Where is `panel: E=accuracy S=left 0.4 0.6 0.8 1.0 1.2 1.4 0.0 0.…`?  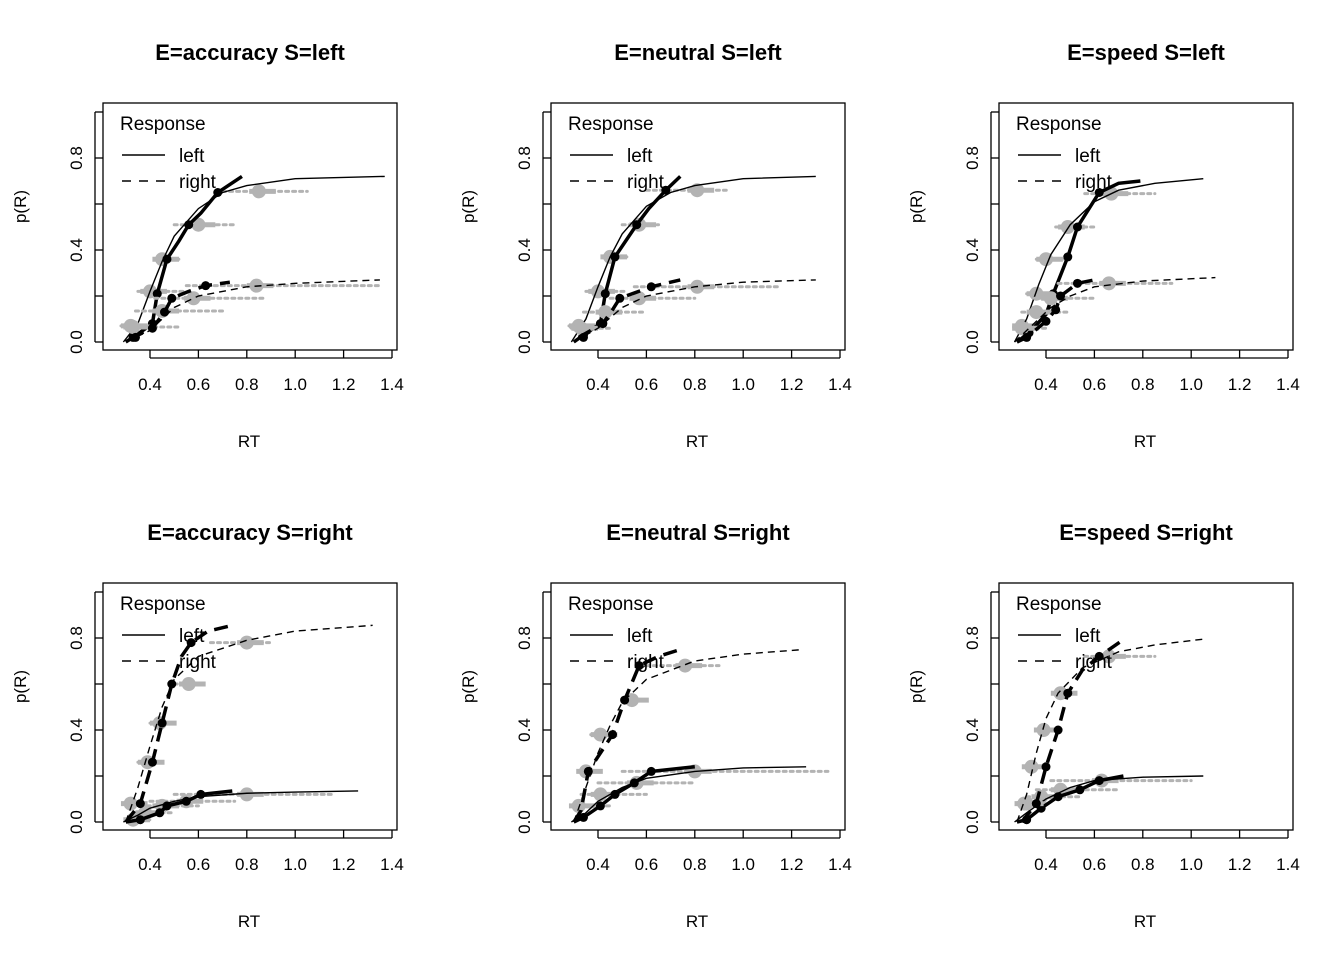 panel: E=accuracy S=left 0.4 0.6 0.8 1.0 1.2 1.4 0.0 0.… is located at coordinates (207, 245).